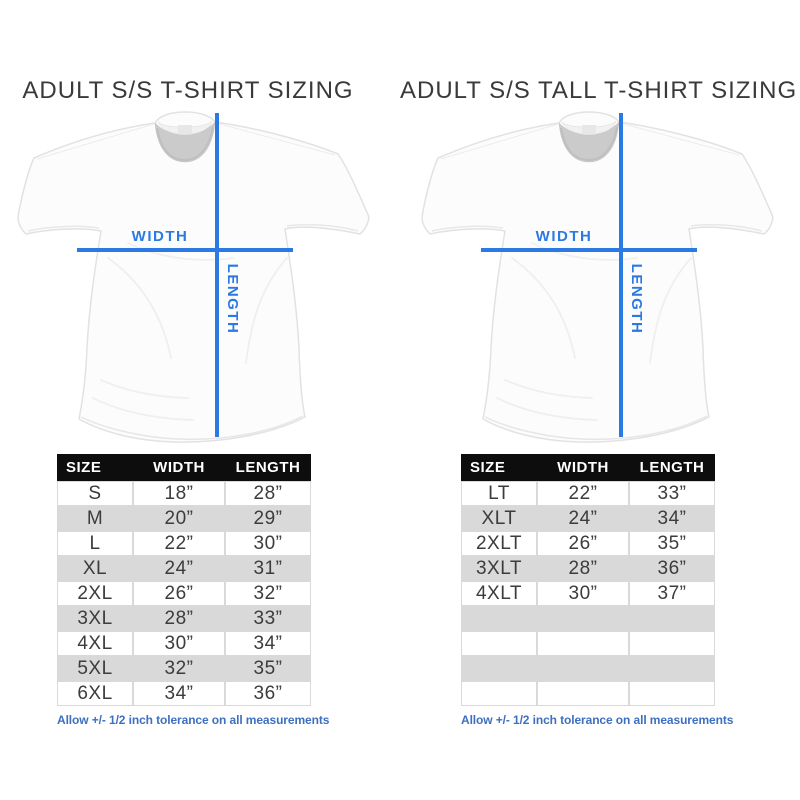  What do you see at coordinates (179, 693) in the screenshot?
I see `width-cell: 34”` at bounding box center [179, 693].